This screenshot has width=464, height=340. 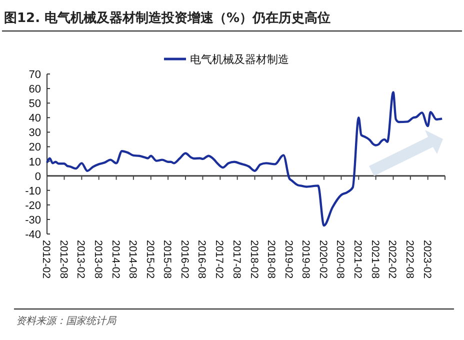 I want to click on y-tick-label: 50, so click(x=34, y=104).